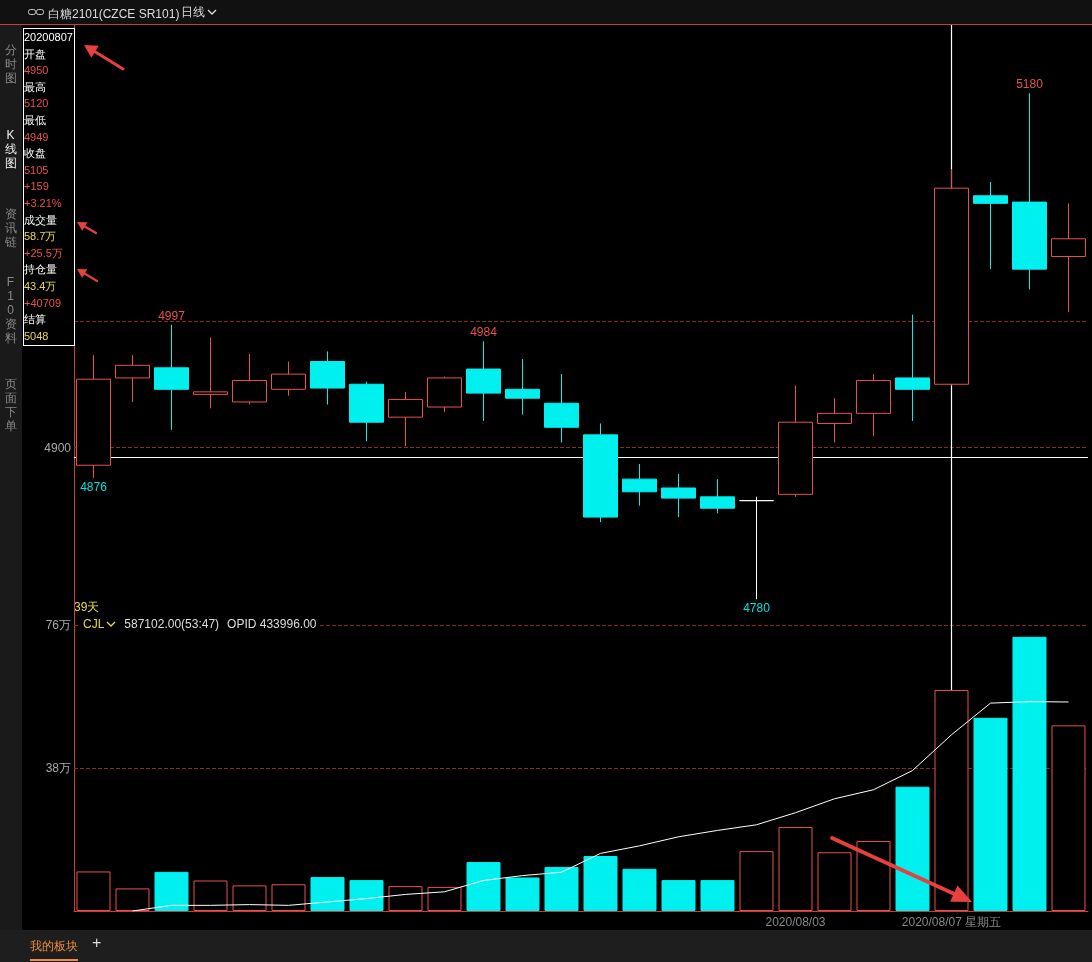 The height and width of the screenshot is (962, 1092). What do you see at coordinates (795, 922) in the screenshot?
I see `x-tick-label: 2020/08/03` at bounding box center [795, 922].